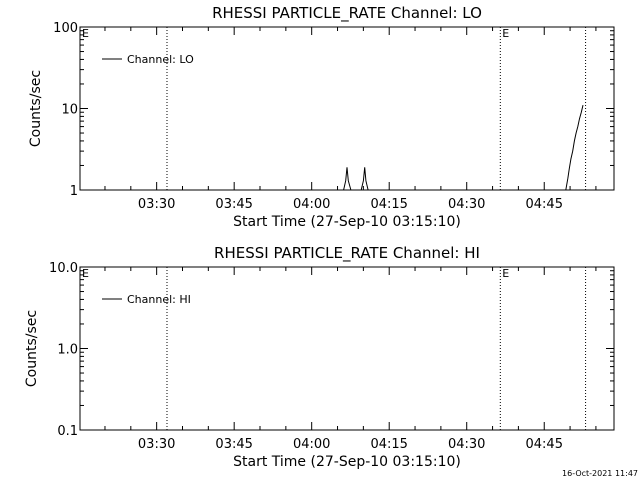 The height and width of the screenshot is (480, 640). What do you see at coordinates (65, 28) in the screenshot?
I see `y-tick-label: 100` at bounding box center [65, 28].